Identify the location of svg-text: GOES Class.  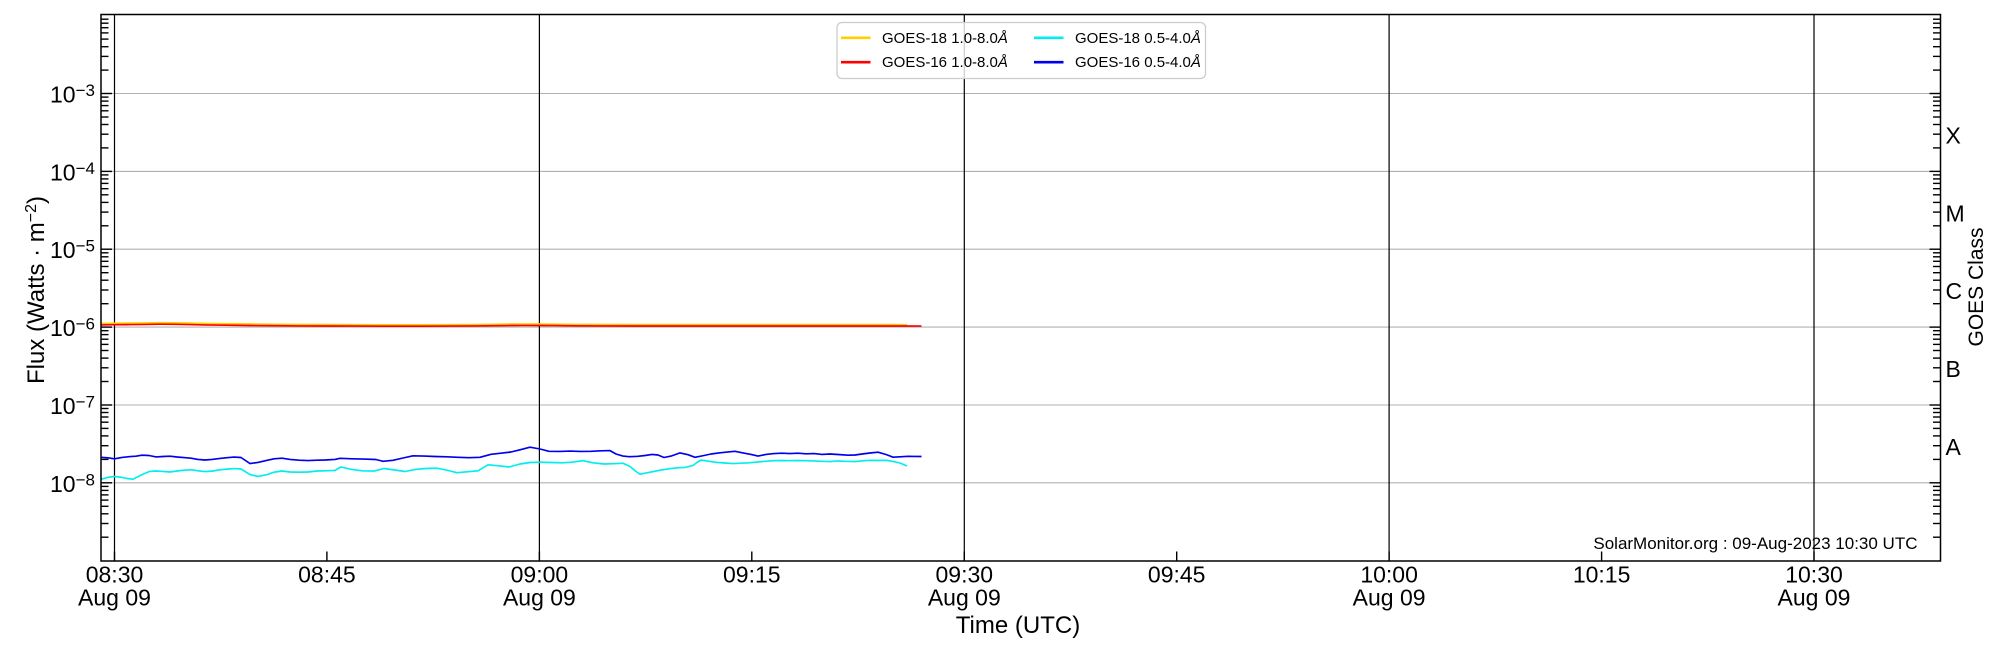
(1976, 286).